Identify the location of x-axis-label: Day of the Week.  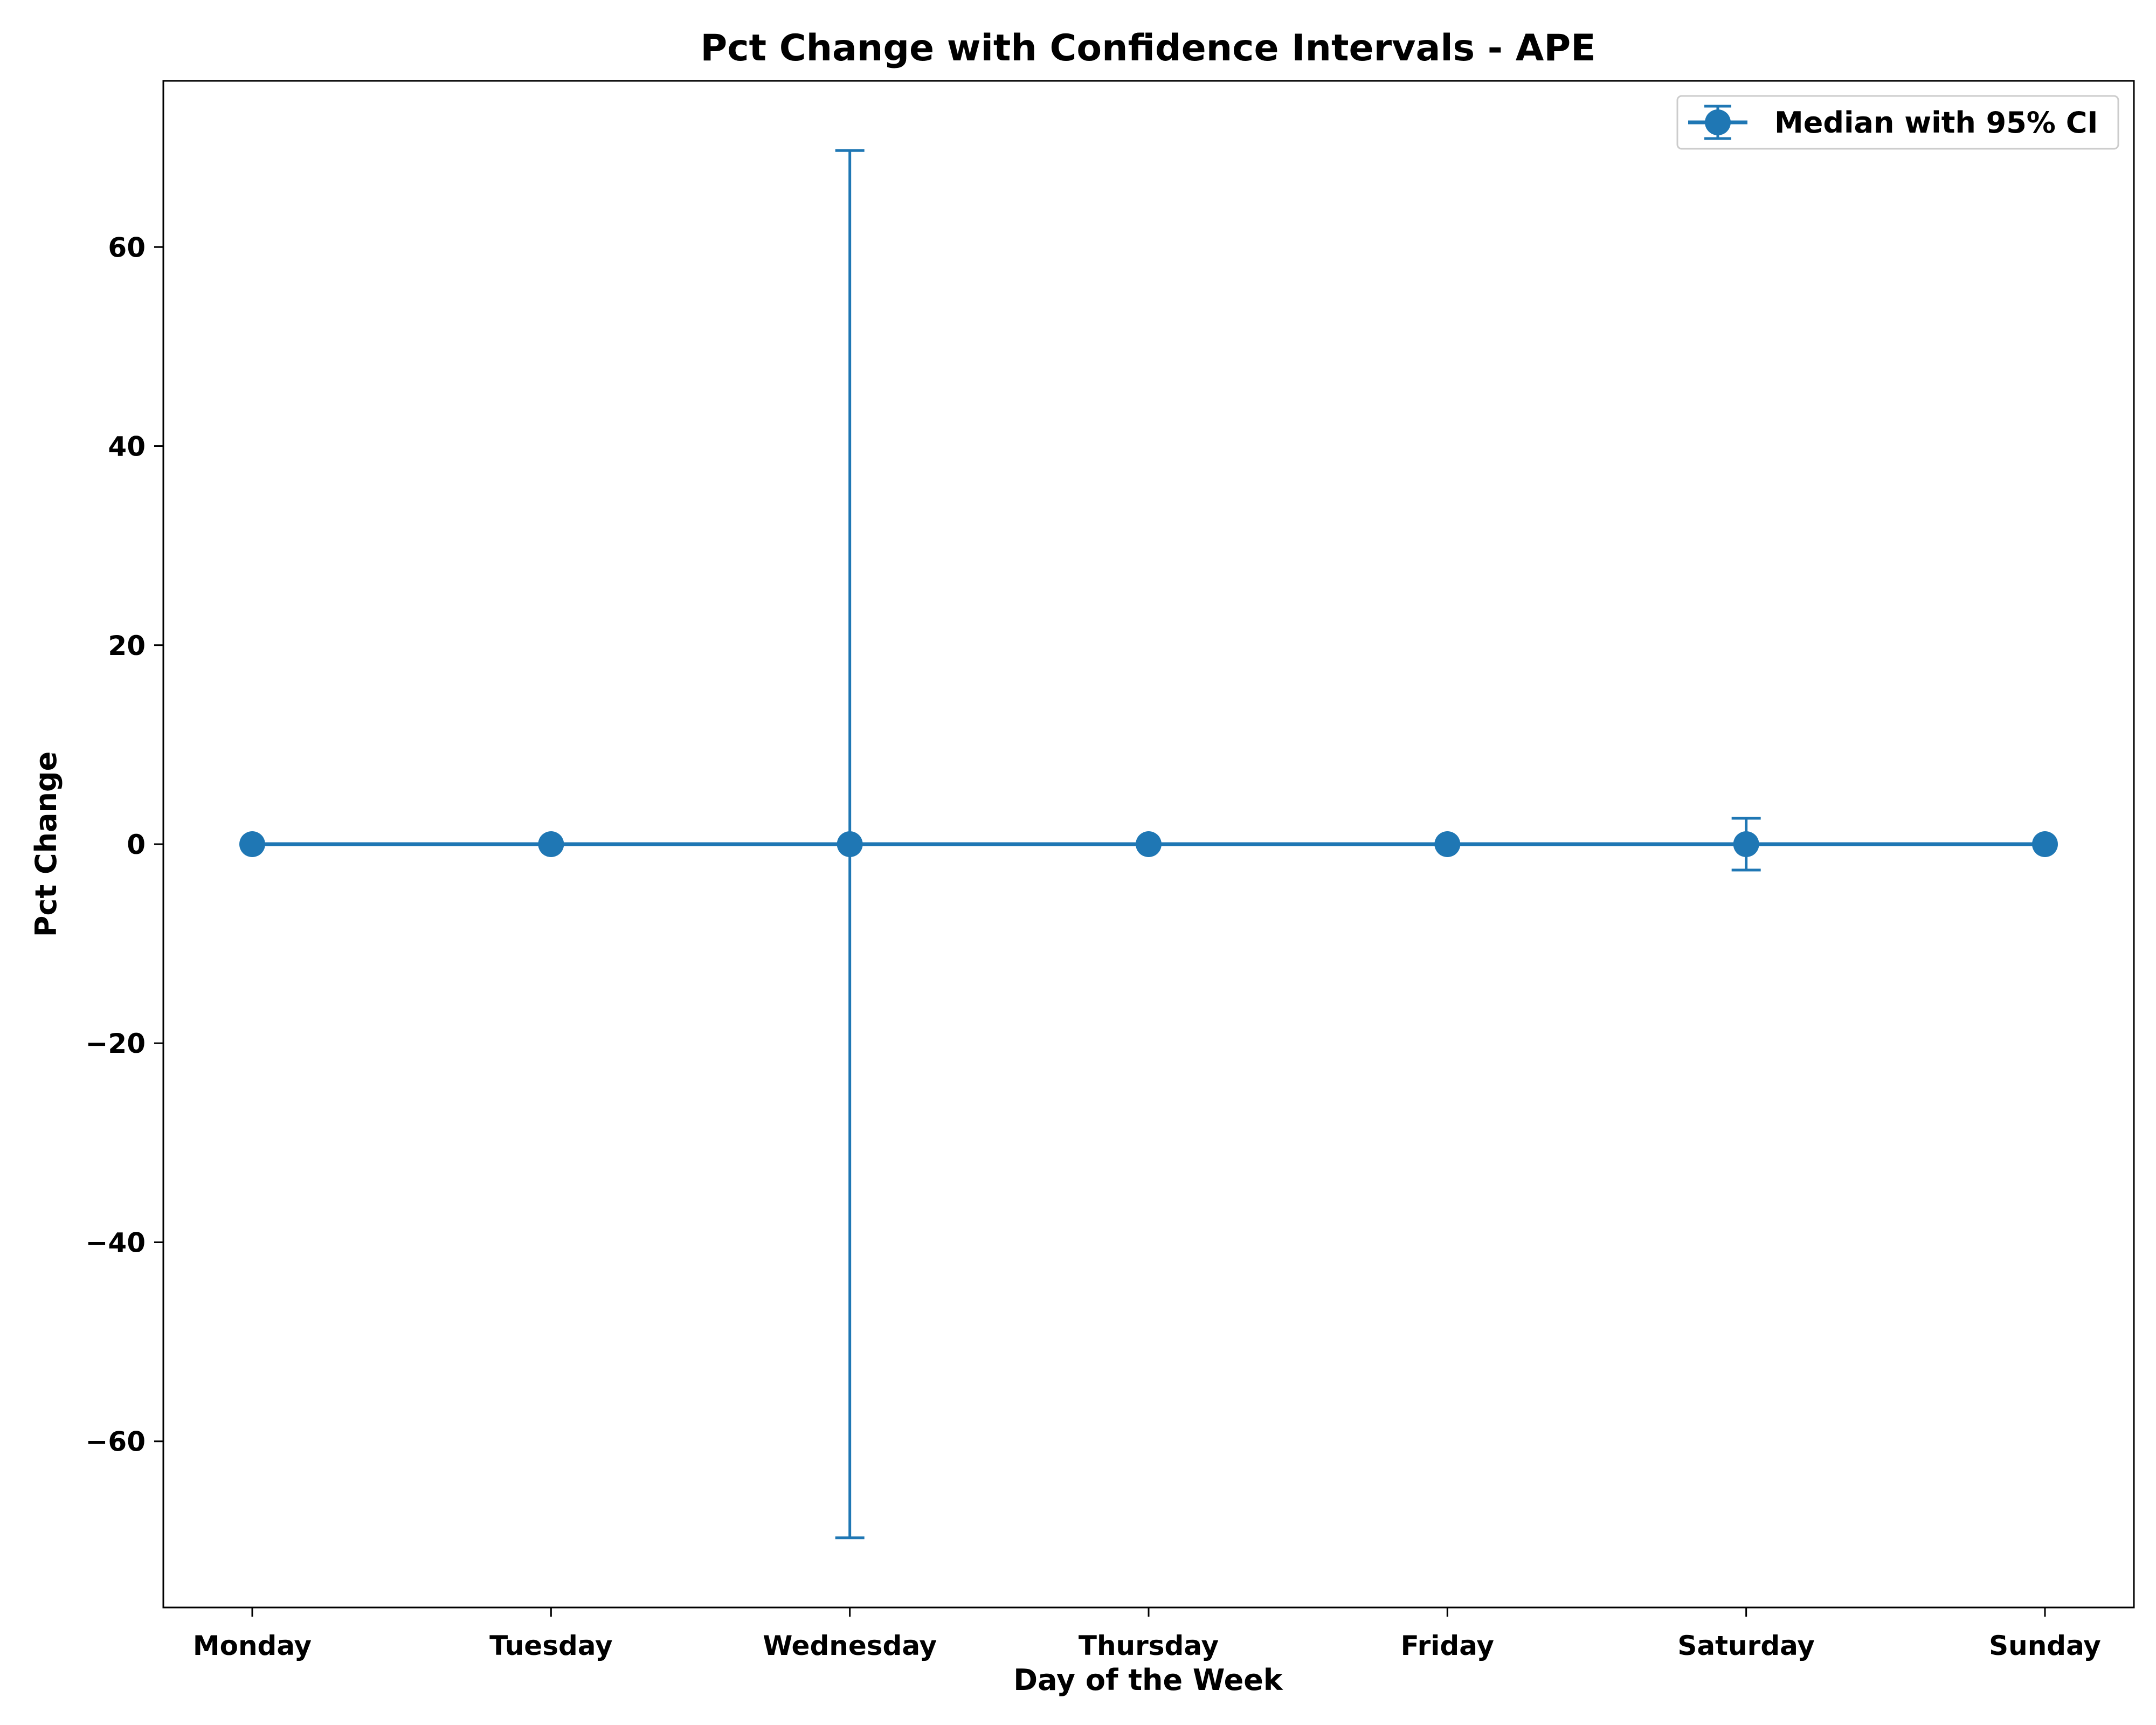
(1148, 1680).